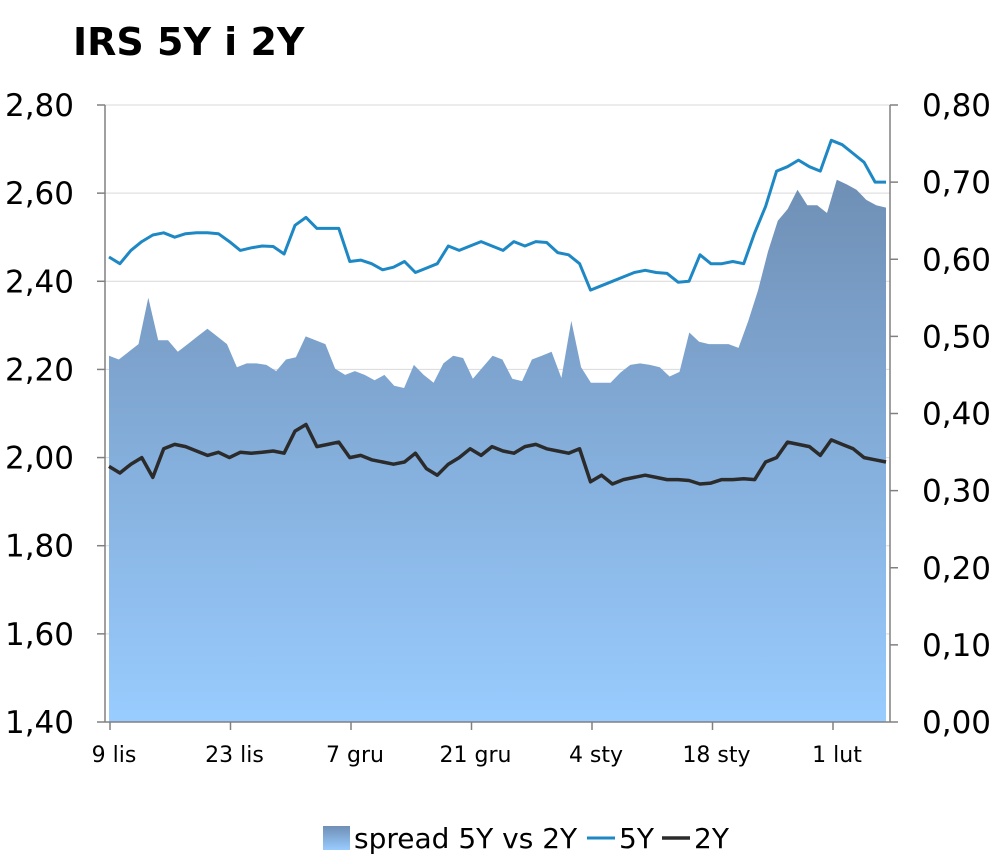 The image size is (998, 864). I want to click on y-left-tick-label: 2,60, so click(39, 194).